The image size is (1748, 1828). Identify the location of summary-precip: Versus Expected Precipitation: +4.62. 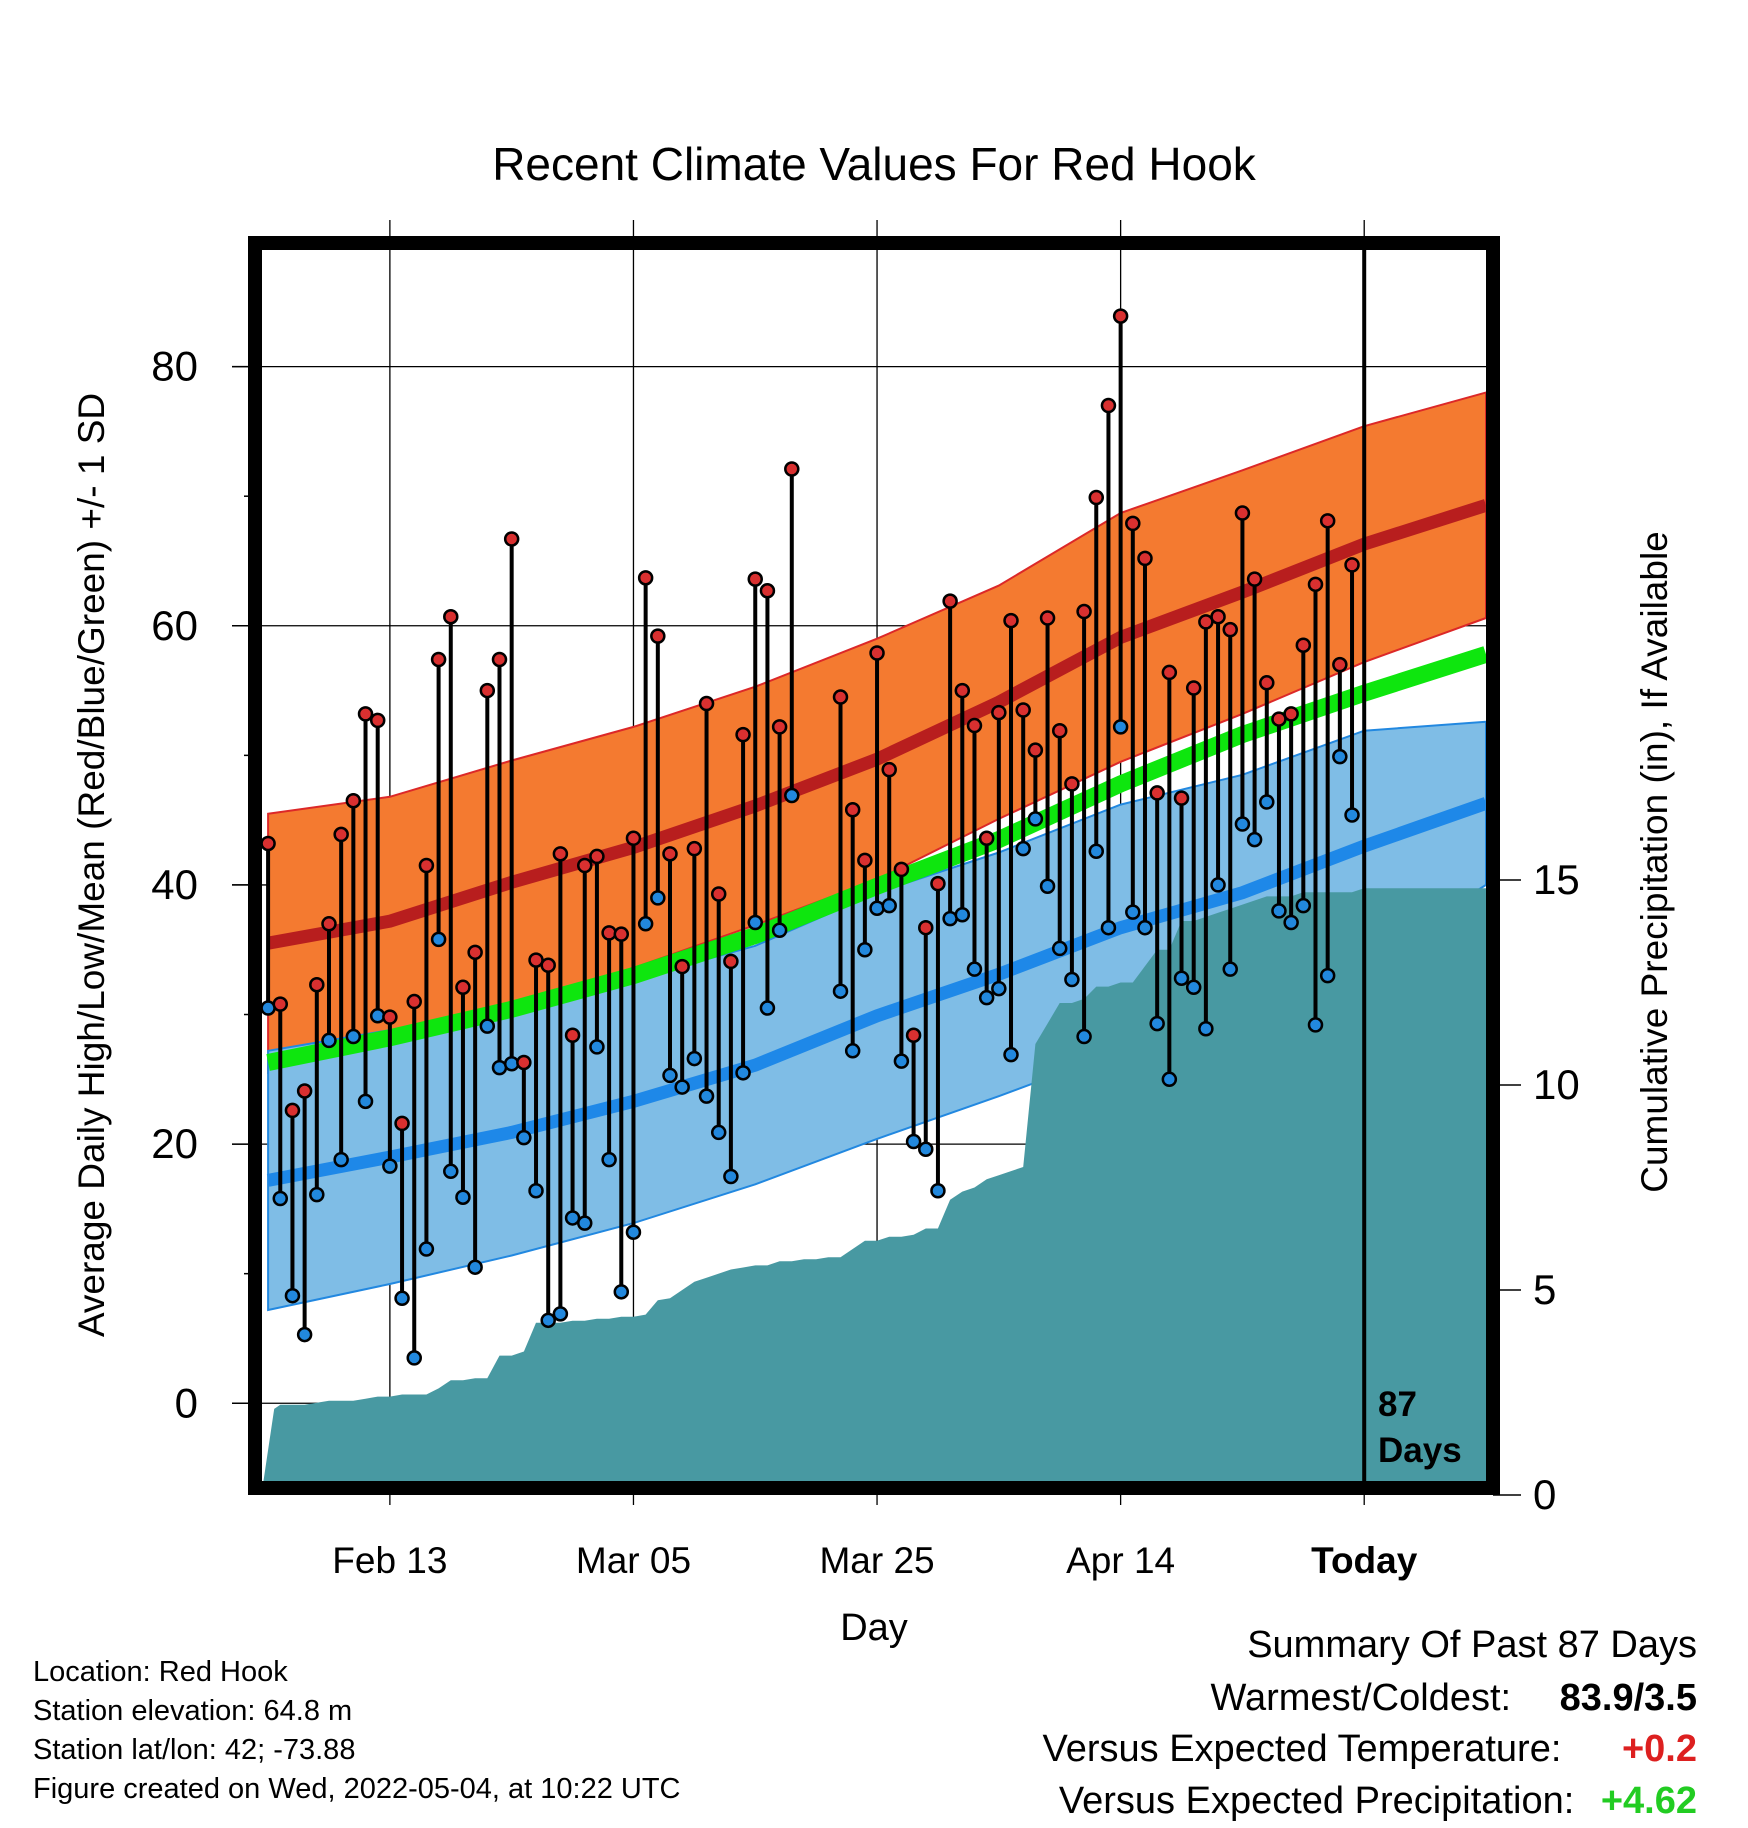
(1378, 1801).